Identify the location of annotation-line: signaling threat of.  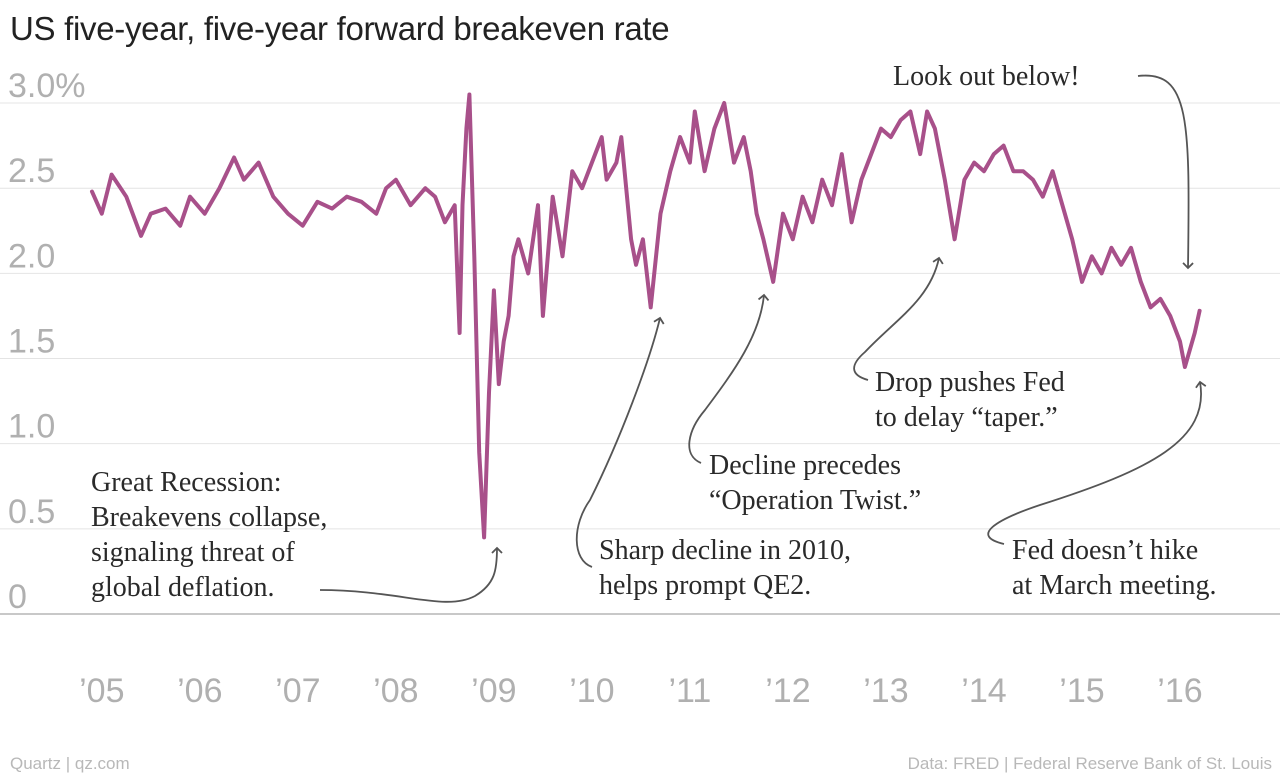
(193, 552).